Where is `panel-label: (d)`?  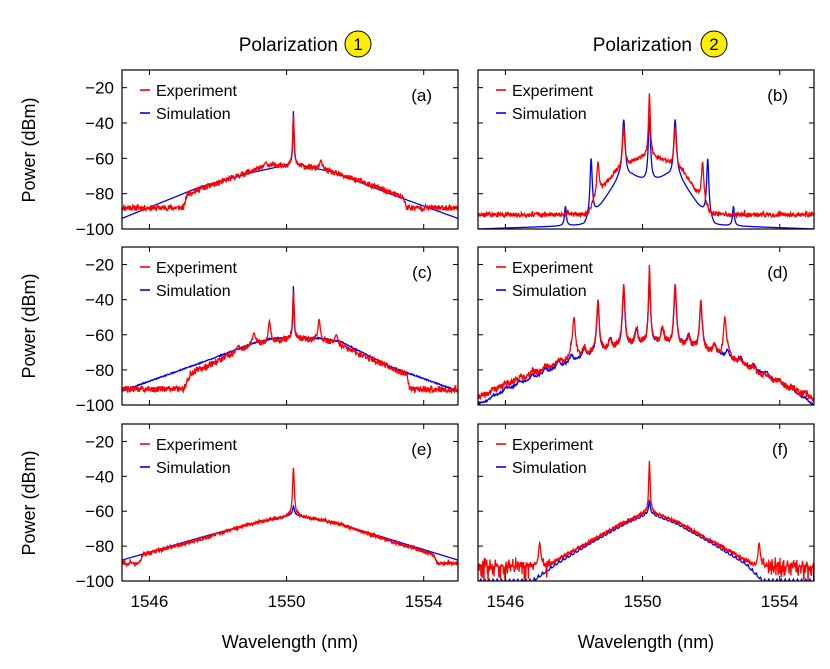 panel-label: (d) is located at coordinates (777, 272).